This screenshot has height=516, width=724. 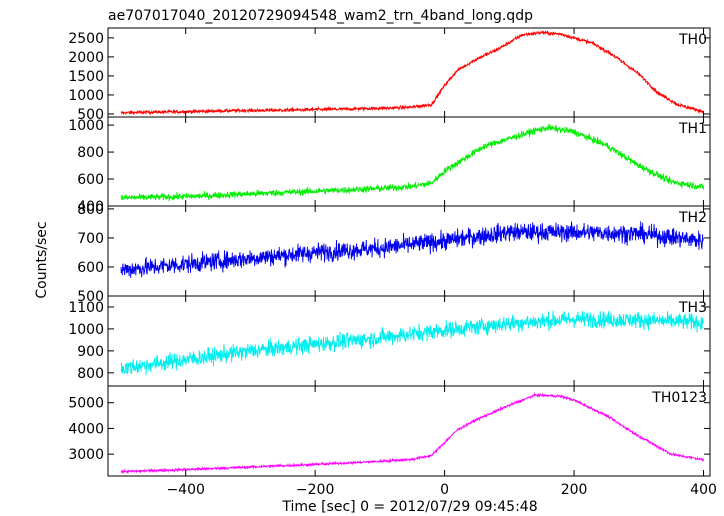 What do you see at coordinates (412, 343) in the screenshot?
I see `series-line-th3` at bounding box center [412, 343].